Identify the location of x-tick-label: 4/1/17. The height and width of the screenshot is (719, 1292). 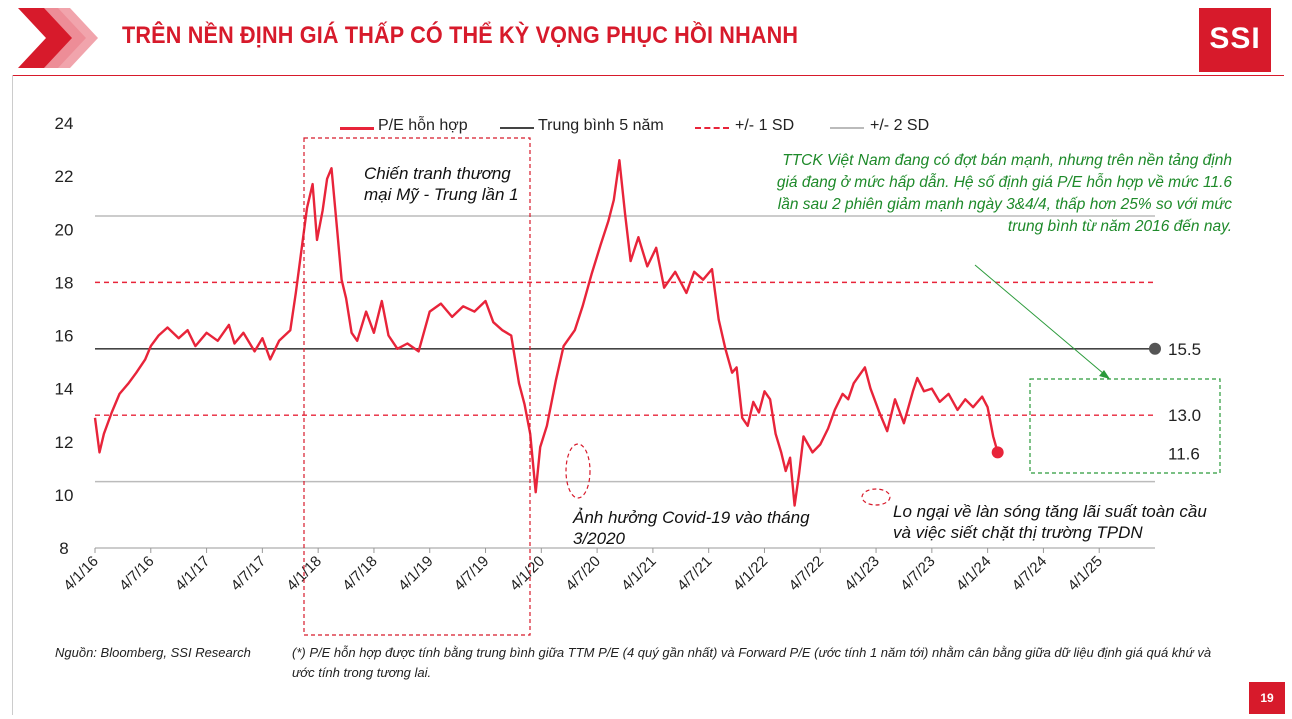
(193, 574).